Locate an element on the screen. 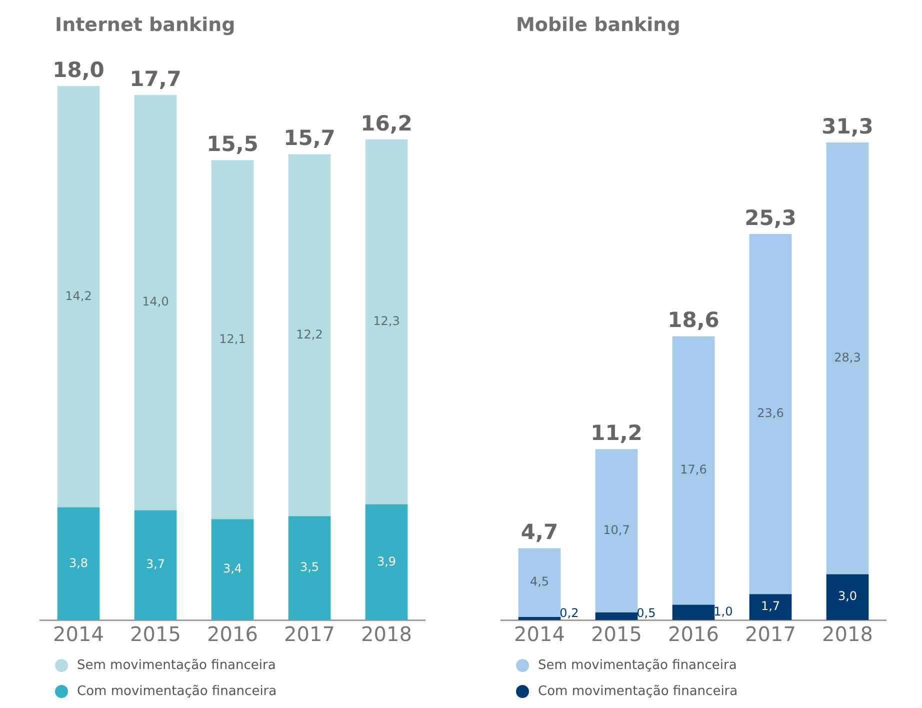 Image resolution: width=922 pixels, height=708 pixels. data-label: 1,0 is located at coordinates (723, 611).